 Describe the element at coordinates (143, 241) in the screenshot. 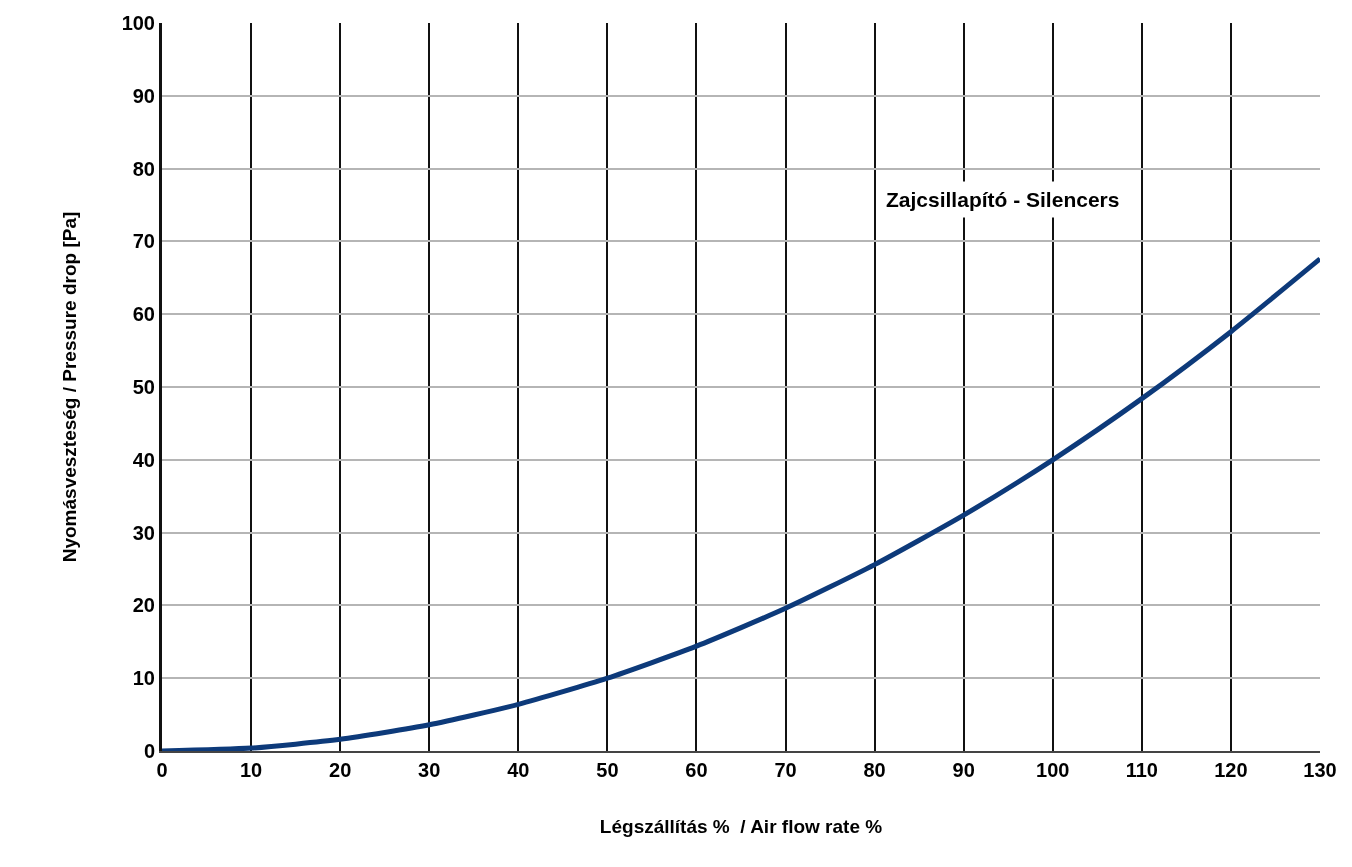

I see `y-tick-label: 70` at that location.